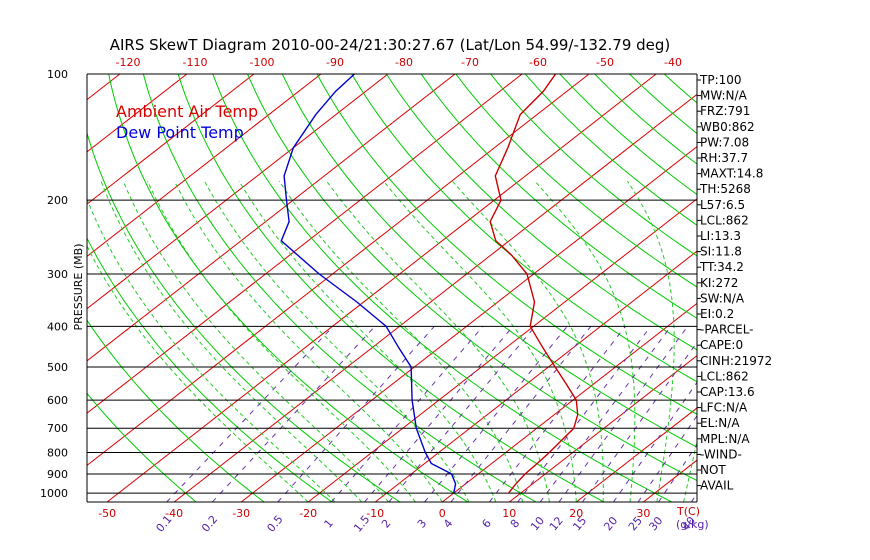 Image resolution: width=870 pixels, height=560 pixels. What do you see at coordinates (54, 493) in the screenshot?
I see `pressure-tick-label: 1000` at bounding box center [54, 493].